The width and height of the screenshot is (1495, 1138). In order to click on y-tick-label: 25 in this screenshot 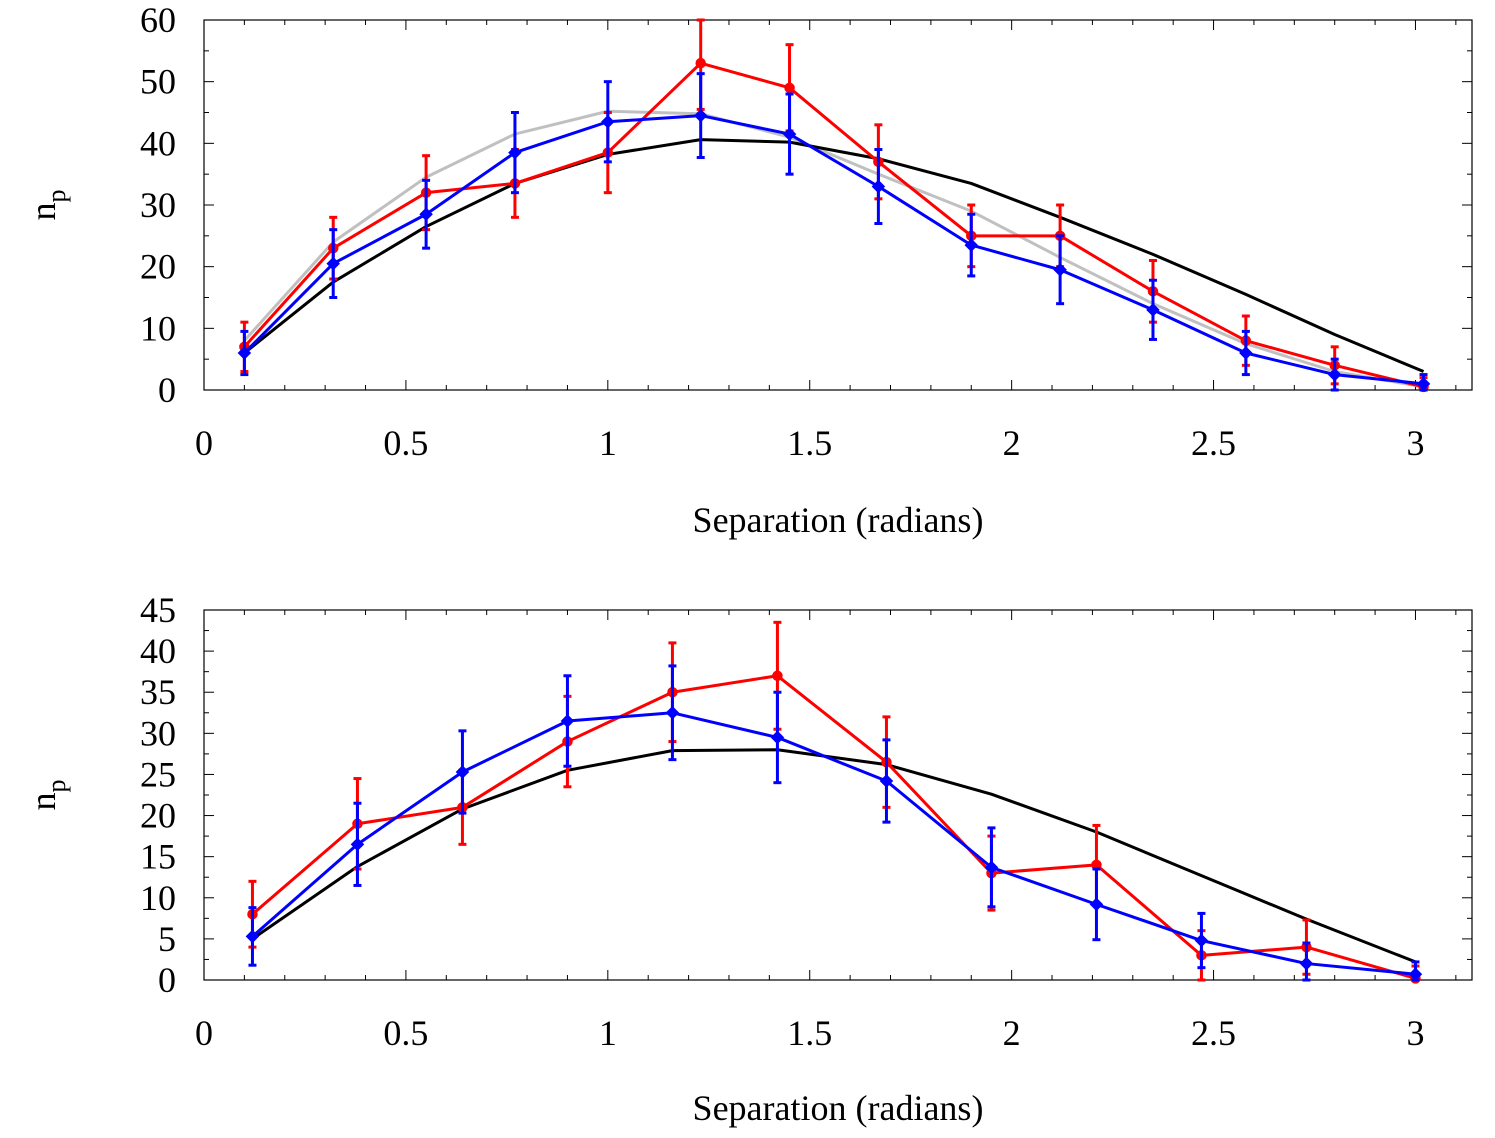, I will do `click(158, 774)`.